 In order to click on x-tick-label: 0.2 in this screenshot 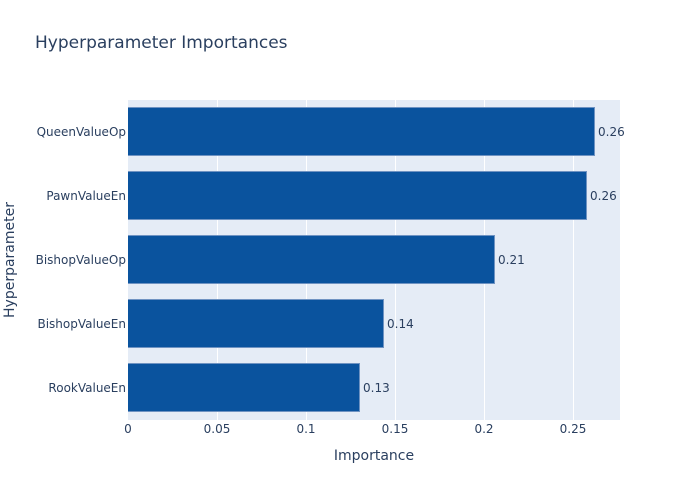, I will do `click(484, 429)`.